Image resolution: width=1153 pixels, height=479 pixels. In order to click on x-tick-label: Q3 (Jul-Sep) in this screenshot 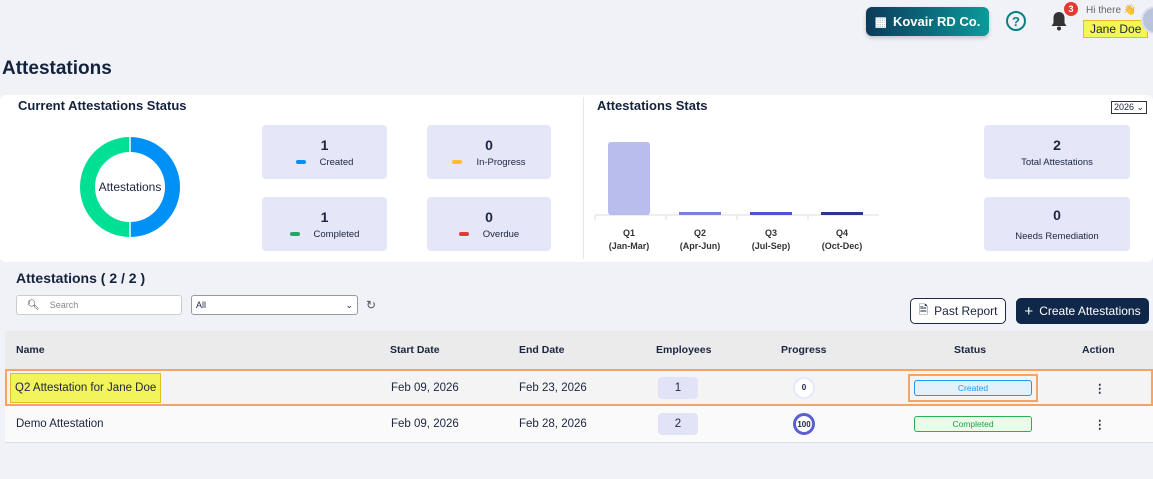, I will do `click(771, 239)`.